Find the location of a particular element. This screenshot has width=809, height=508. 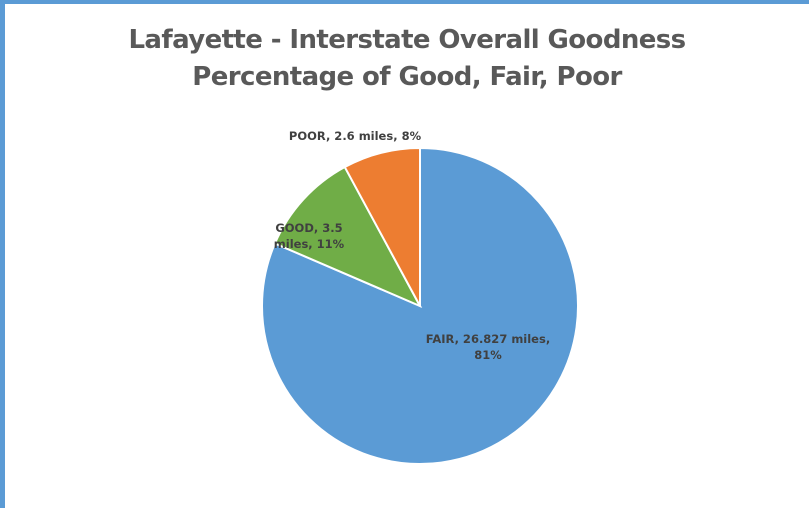

chart-title-line-2: Percentage of Good, Fair, Poor is located at coordinates (407, 77).